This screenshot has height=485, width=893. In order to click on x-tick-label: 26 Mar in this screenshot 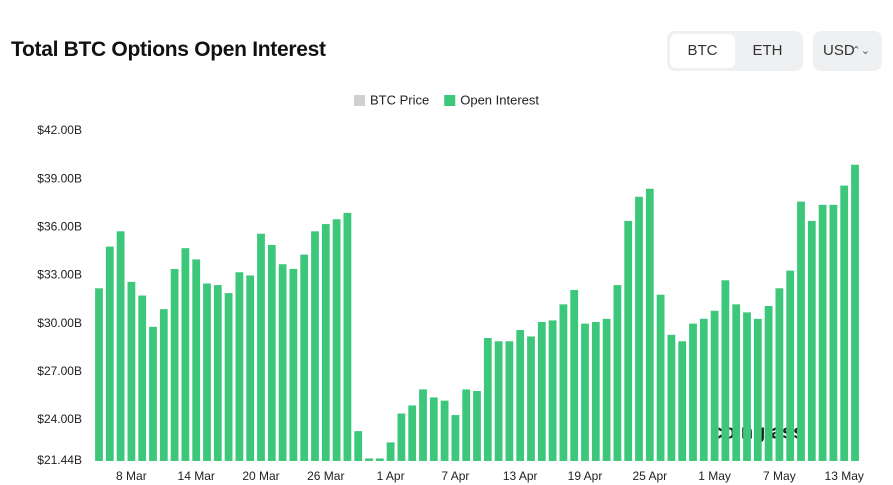, I will do `click(325, 476)`.